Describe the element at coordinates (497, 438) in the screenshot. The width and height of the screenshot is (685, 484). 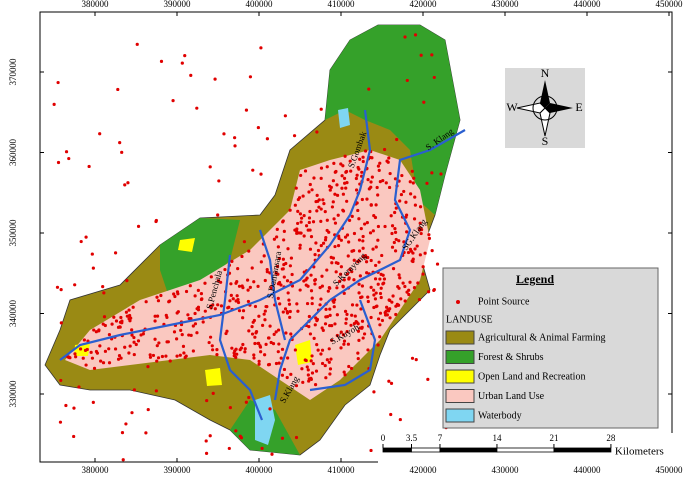
I see `scale-tick-label: 14` at that location.